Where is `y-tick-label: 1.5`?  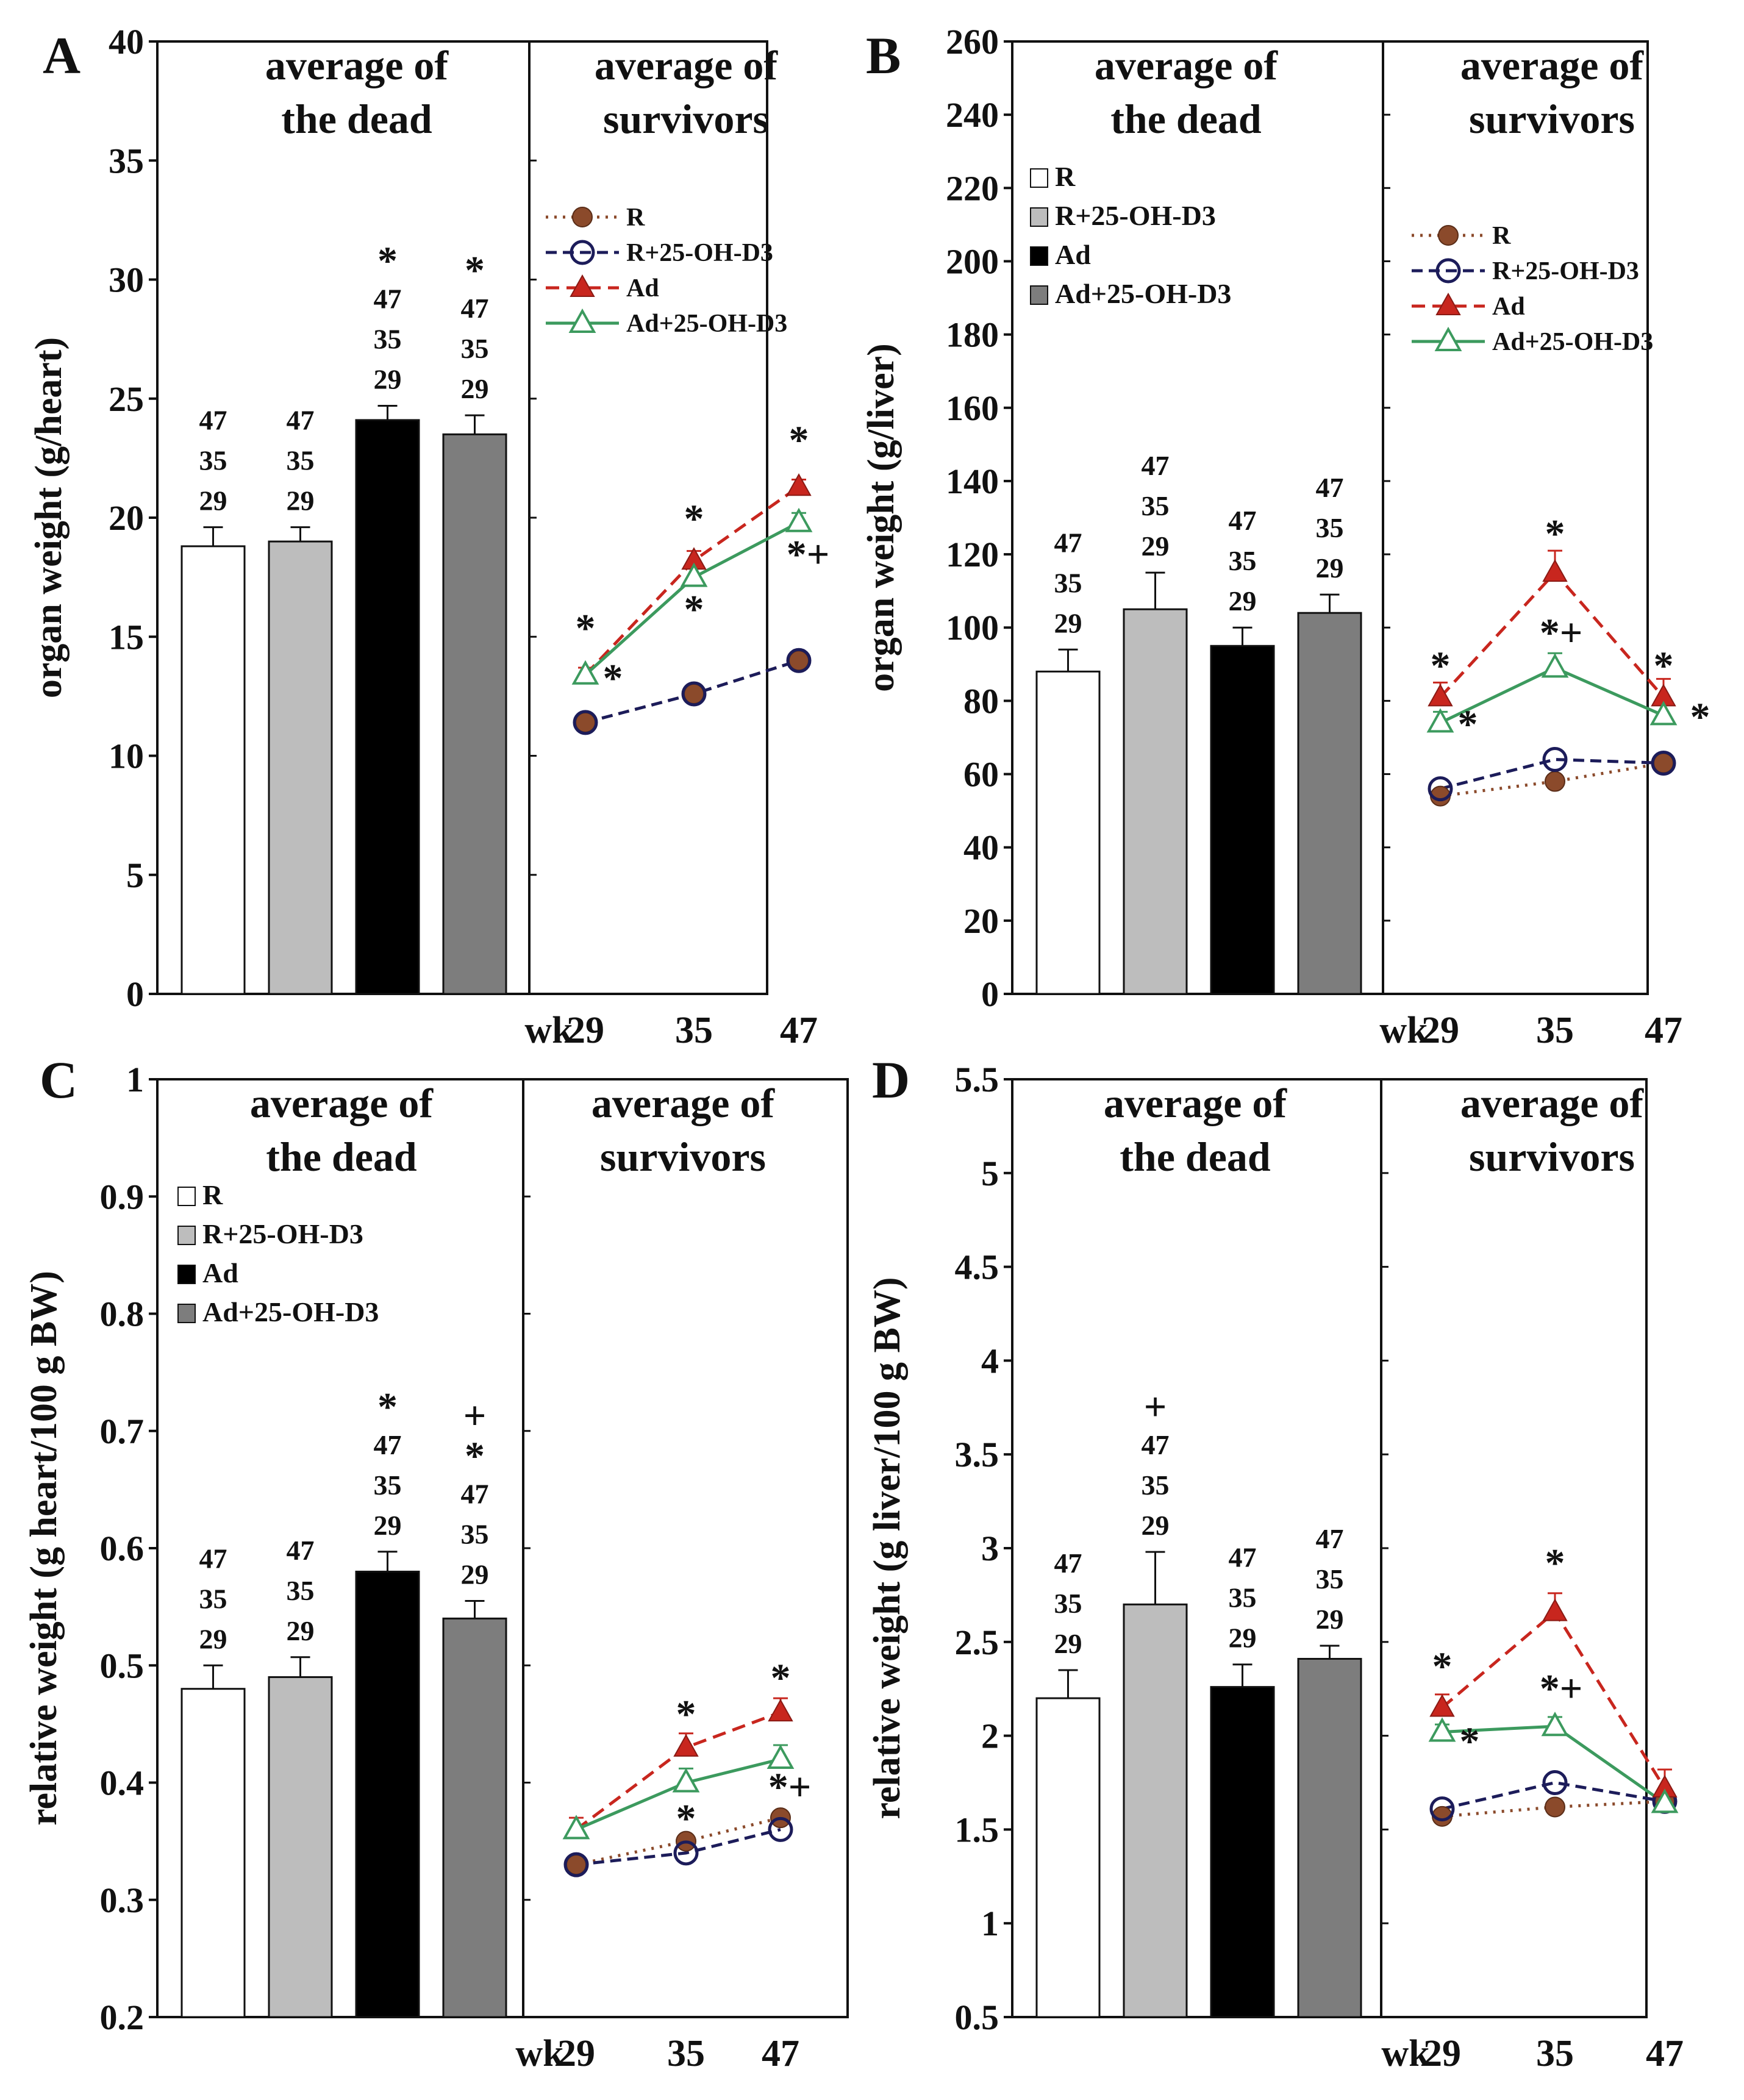 y-tick-label: 1.5 is located at coordinates (977, 1829).